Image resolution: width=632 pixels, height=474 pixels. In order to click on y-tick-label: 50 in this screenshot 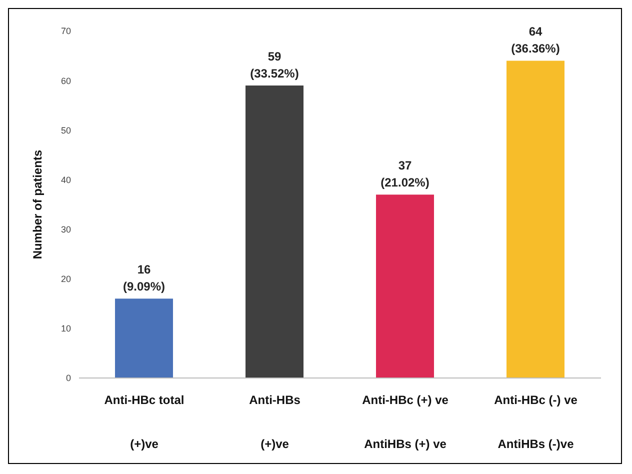, I will do `click(65, 130)`.